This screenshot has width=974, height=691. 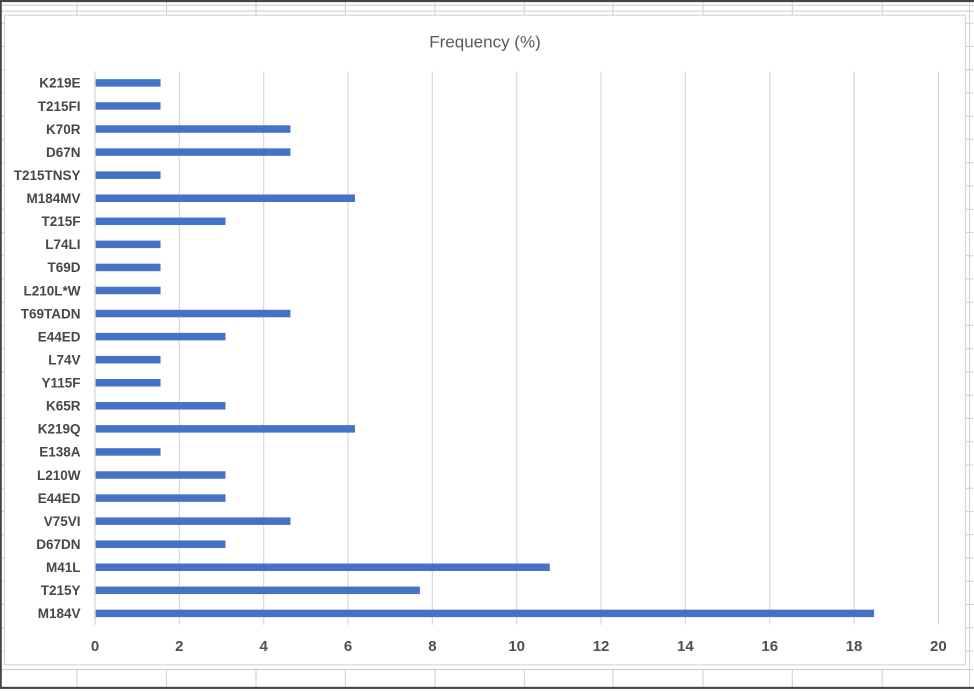 What do you see at coordinates (601, 646) in the screenshot?
I see `svg-text: 12` at bounding box center [601, 646].